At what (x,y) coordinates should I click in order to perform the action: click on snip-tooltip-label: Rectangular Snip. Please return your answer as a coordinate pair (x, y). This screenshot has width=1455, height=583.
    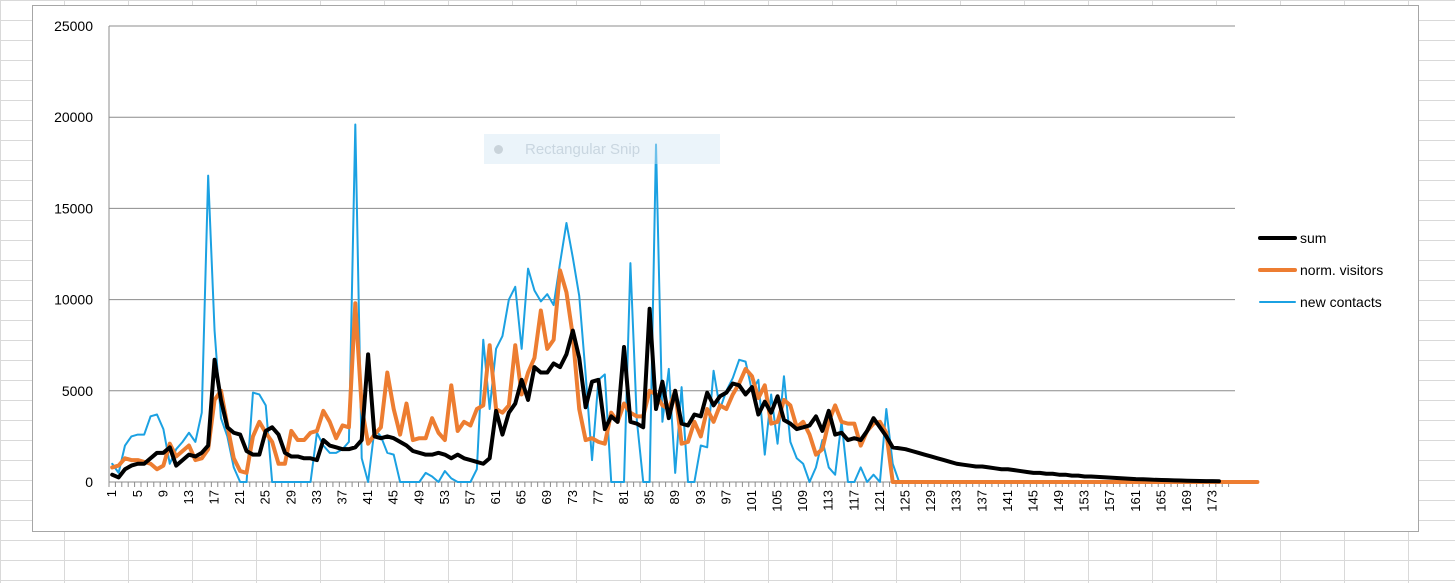
    Looking at the image, I should click on (583, 149).